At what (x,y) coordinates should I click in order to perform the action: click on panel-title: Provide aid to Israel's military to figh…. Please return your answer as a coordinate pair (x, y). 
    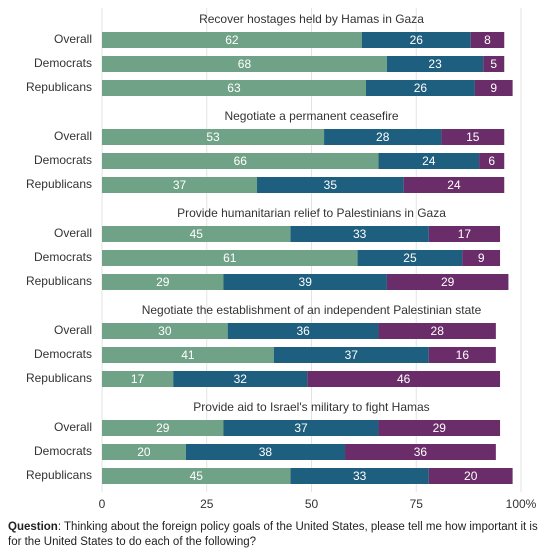
    Looking at the image, I should click on (311, 407).